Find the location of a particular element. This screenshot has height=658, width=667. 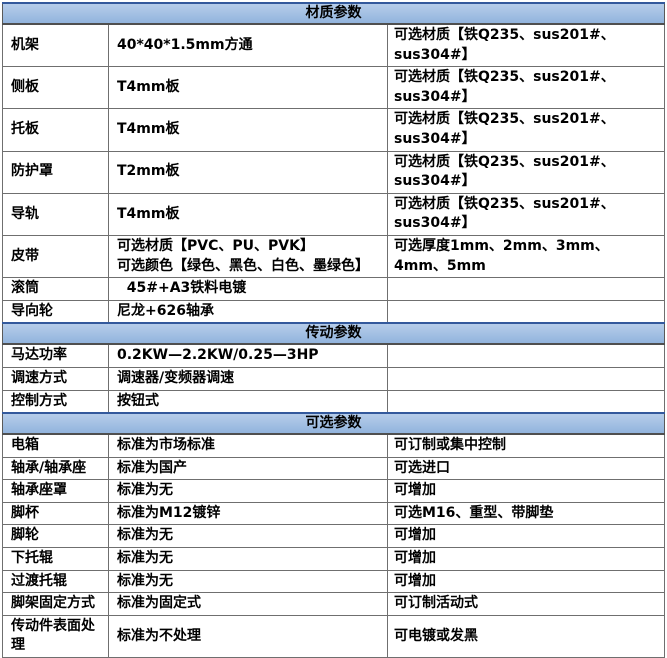

section-header-title: 传动参数 is located at coordinates (333, 334).